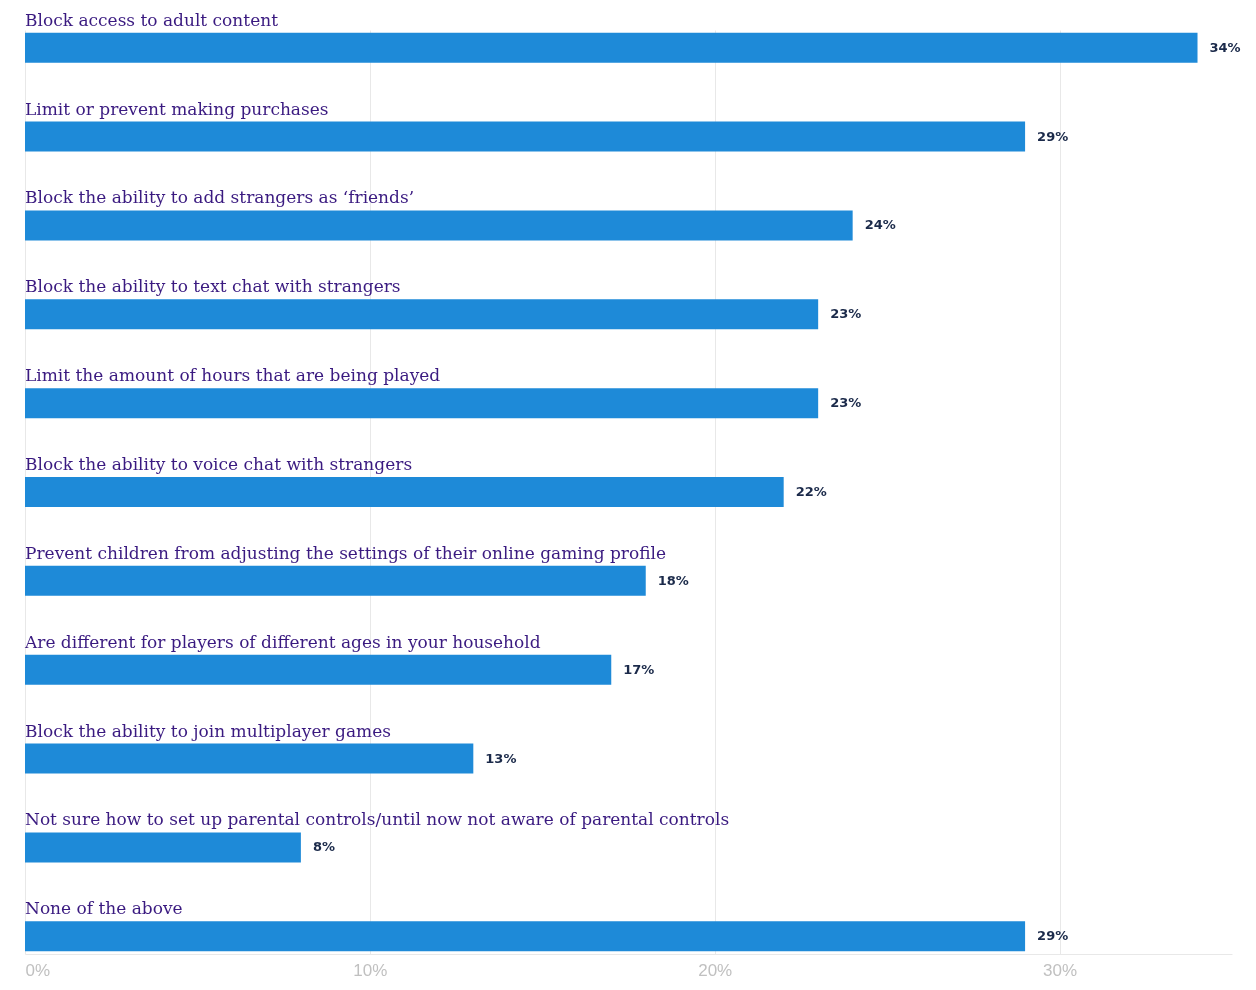 This screenshot has height=990, width=1256. Describe the element at coordinates (501, 758) in the screenshot. I see `data-label: 13%` at that location.